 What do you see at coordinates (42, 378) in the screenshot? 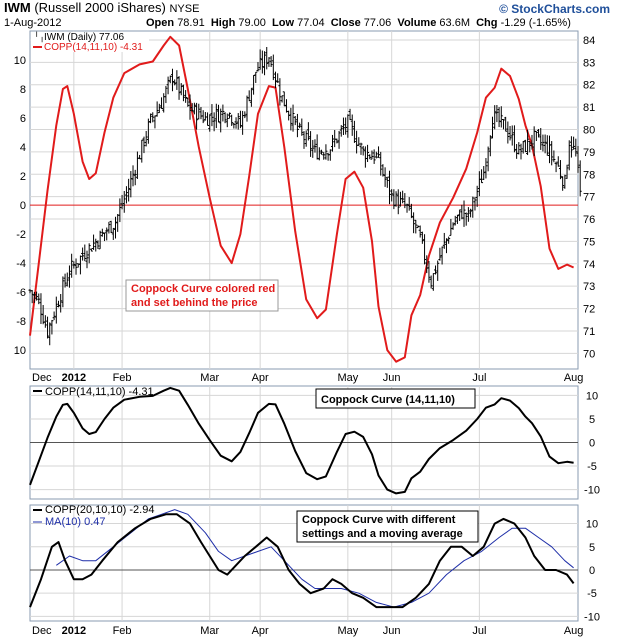
I see `x-axis-label-top: Dec` at bounding box center [42, 378].